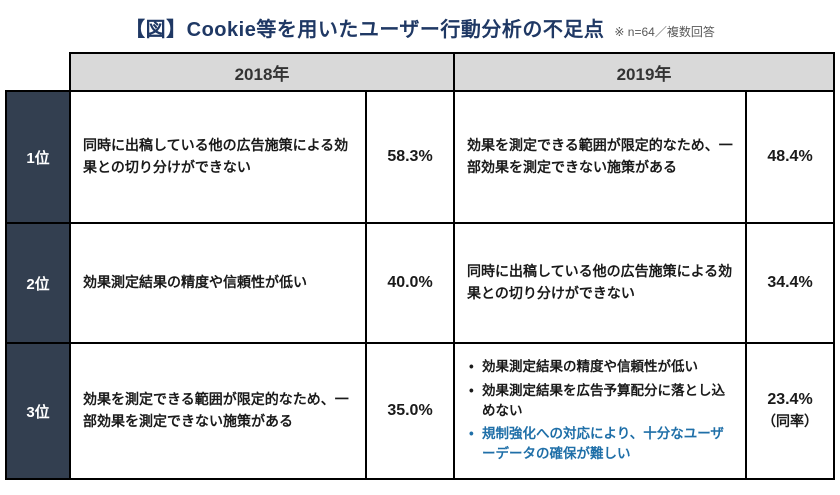  I want to click on year-header-2019: 2019年, so click(644, 72).